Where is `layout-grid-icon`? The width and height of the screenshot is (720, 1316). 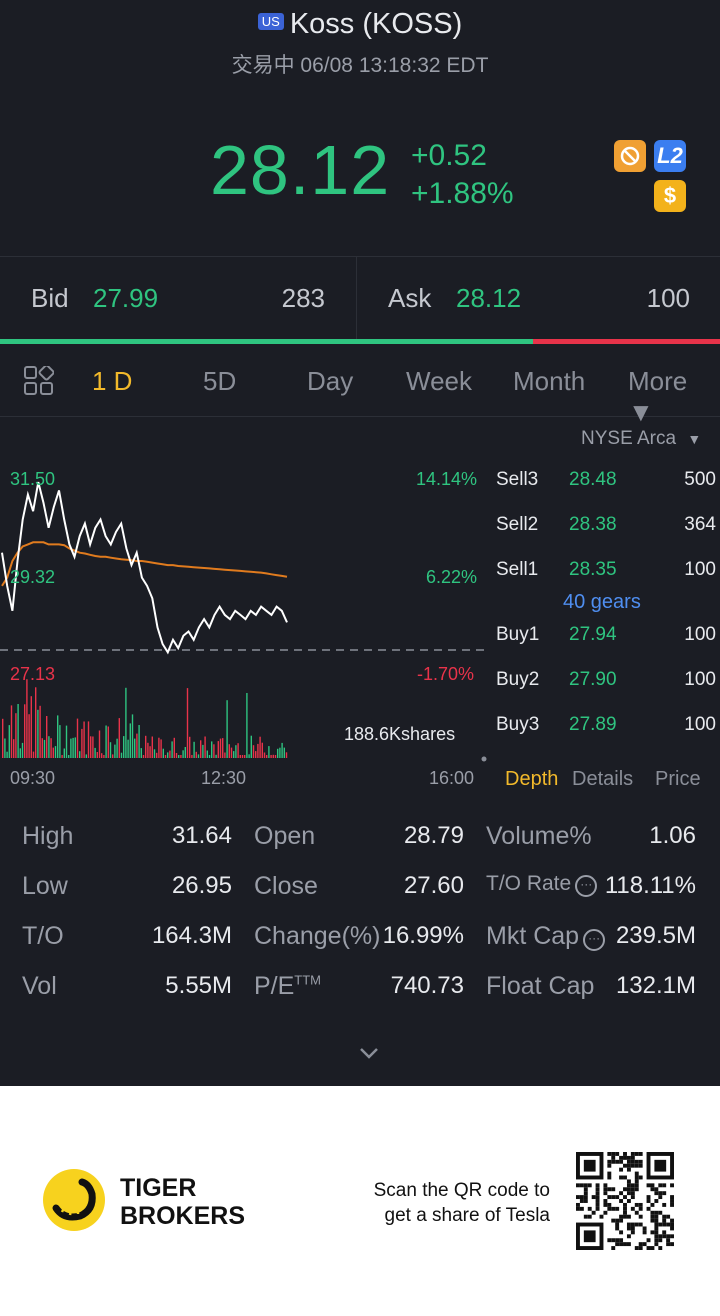 layout-grid-icon is located at coordinates (39, 381).